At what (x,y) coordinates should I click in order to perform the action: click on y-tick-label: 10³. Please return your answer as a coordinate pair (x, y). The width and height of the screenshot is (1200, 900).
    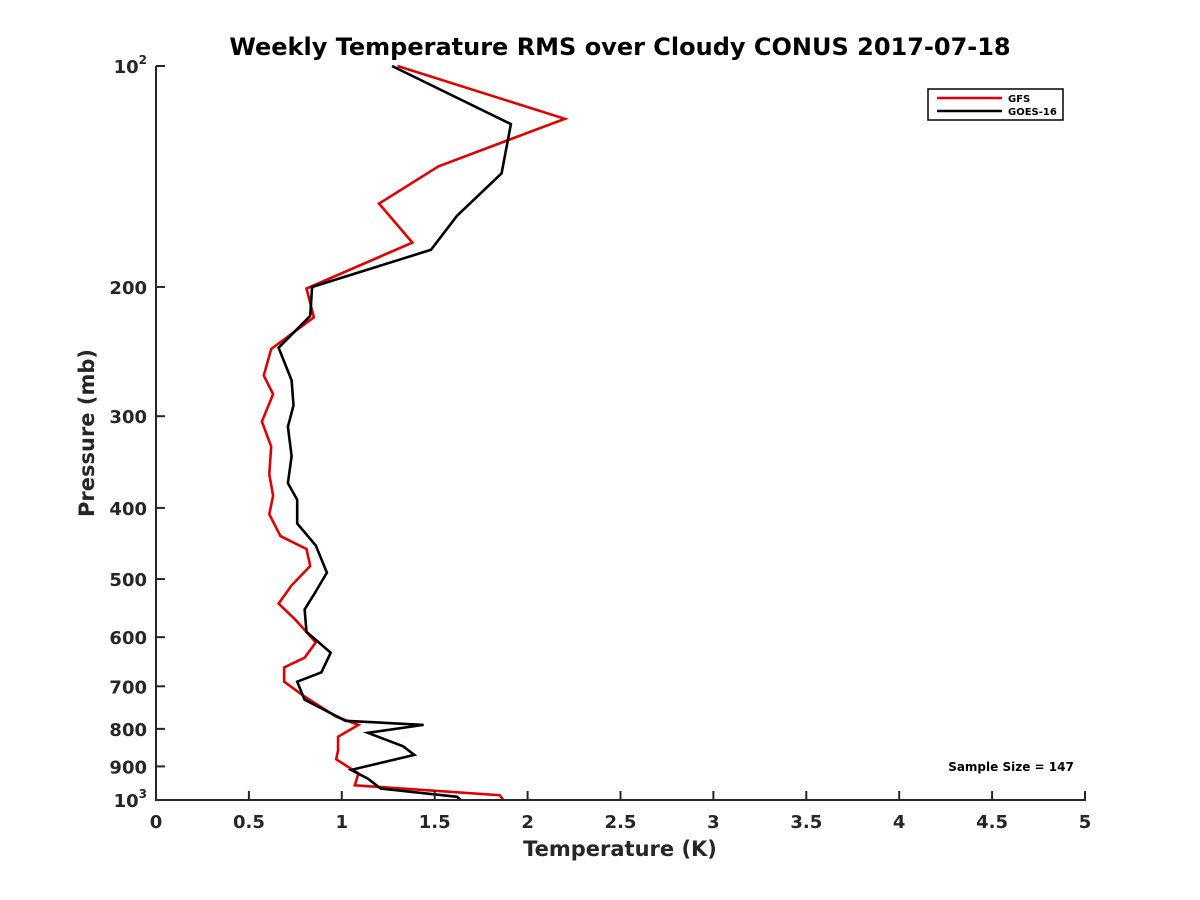
    Looking at the image, I should click on (130, 799).